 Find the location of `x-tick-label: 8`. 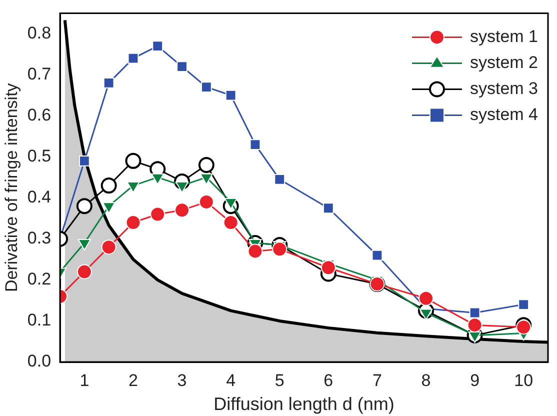

x-tick-label: 8 is located at coordinates (426, 380).